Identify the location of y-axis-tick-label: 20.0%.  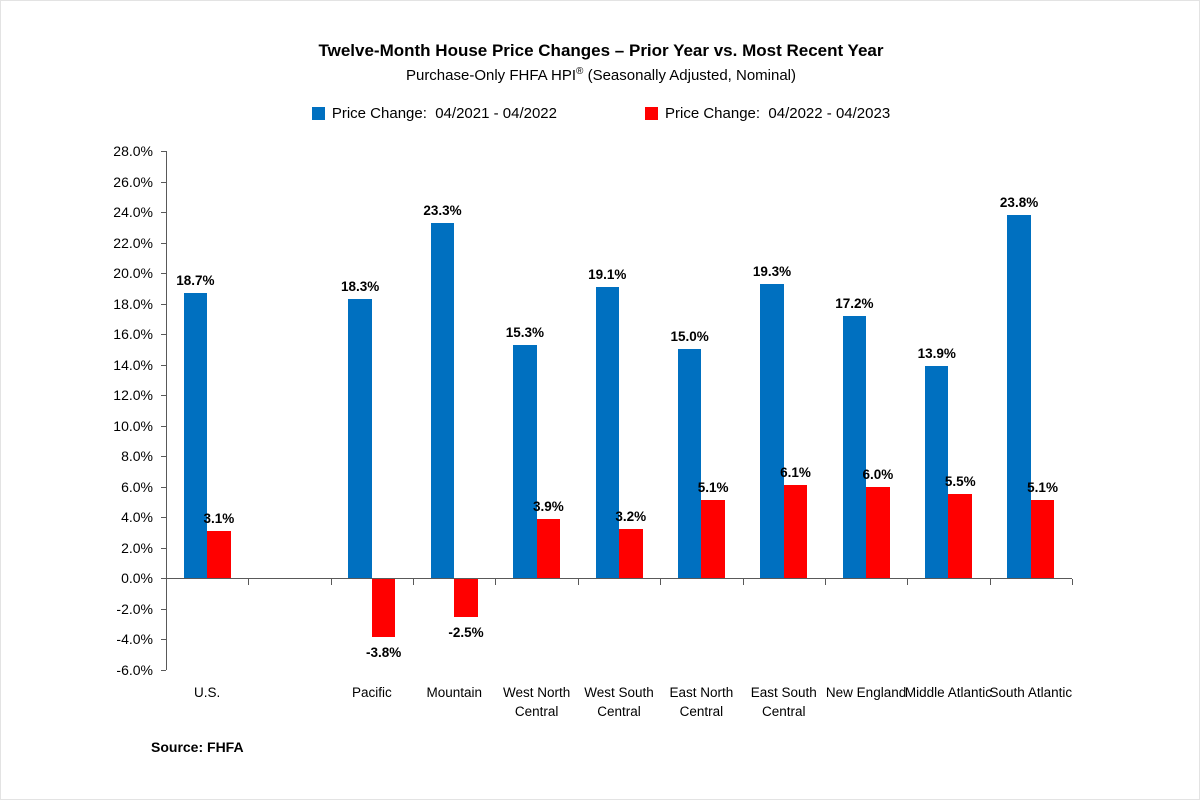
(133, 273).